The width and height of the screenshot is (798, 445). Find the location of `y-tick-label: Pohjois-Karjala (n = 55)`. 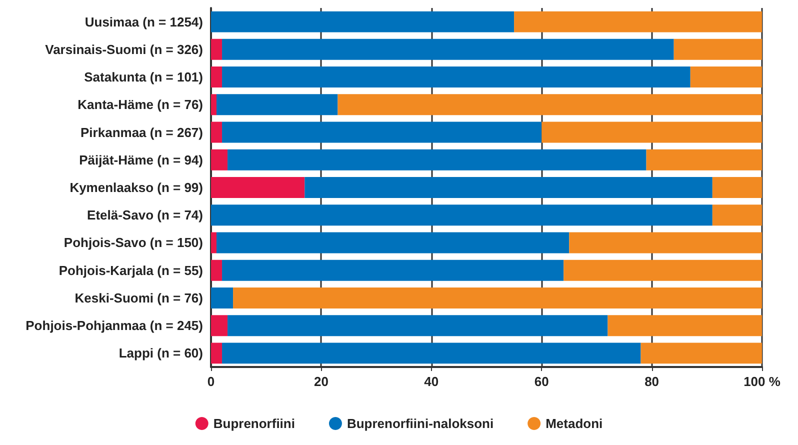

y-tick-label: Pohjois-Karjala (n = 55) is located at coordinates (130, 270).